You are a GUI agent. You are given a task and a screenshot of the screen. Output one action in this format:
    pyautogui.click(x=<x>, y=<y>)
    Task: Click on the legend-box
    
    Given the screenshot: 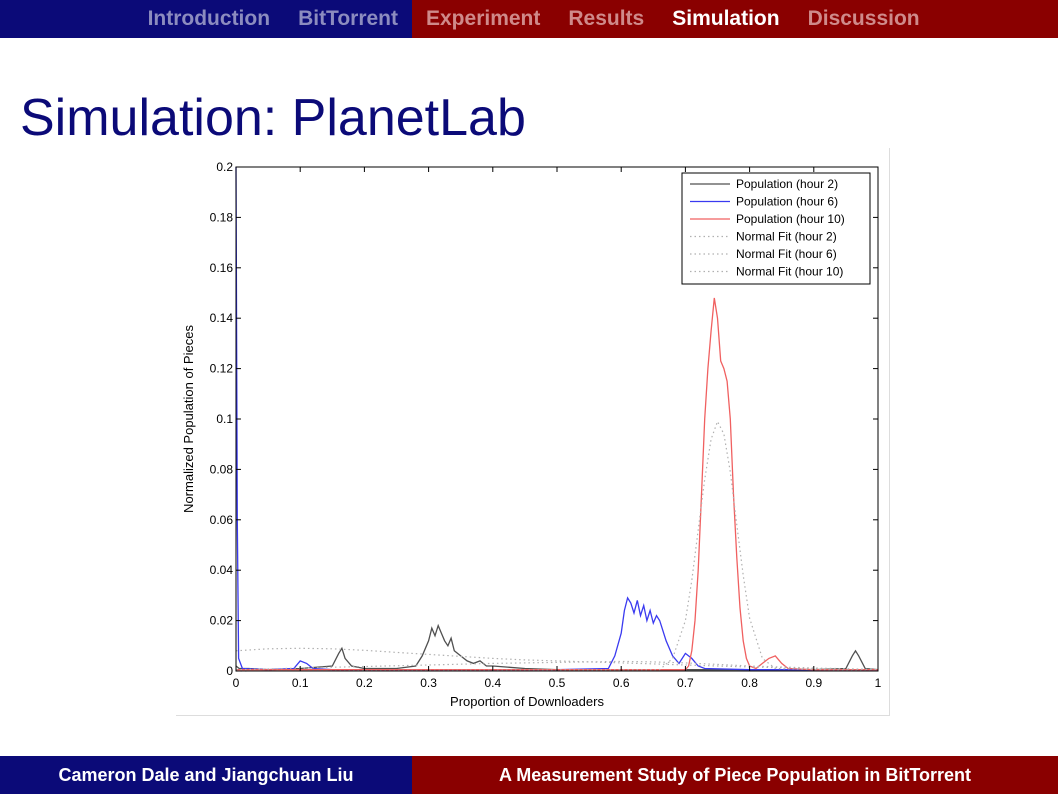 What is the action you would take?
    pyautogui.click(x=776, y=228)
    